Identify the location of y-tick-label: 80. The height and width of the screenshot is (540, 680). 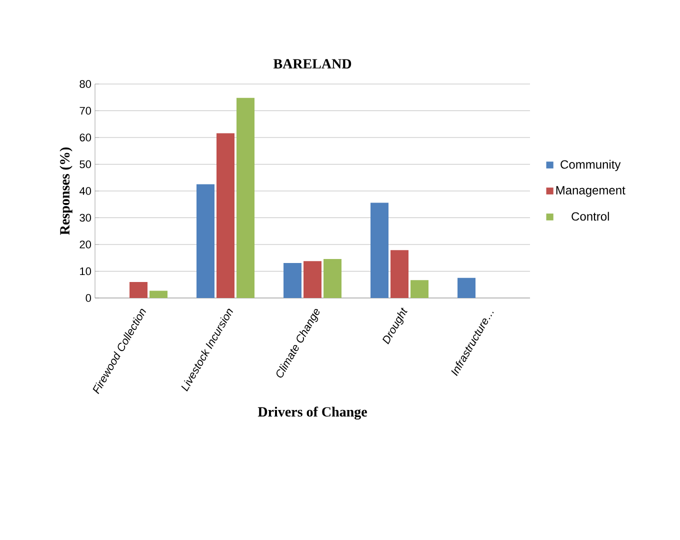
(86, 84).